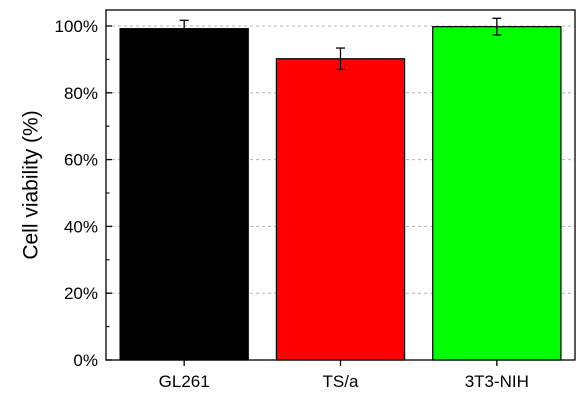 The height and width of the screenshot is (395, 581). I want to click on y-tick-label: 60%, so click(81, 160).